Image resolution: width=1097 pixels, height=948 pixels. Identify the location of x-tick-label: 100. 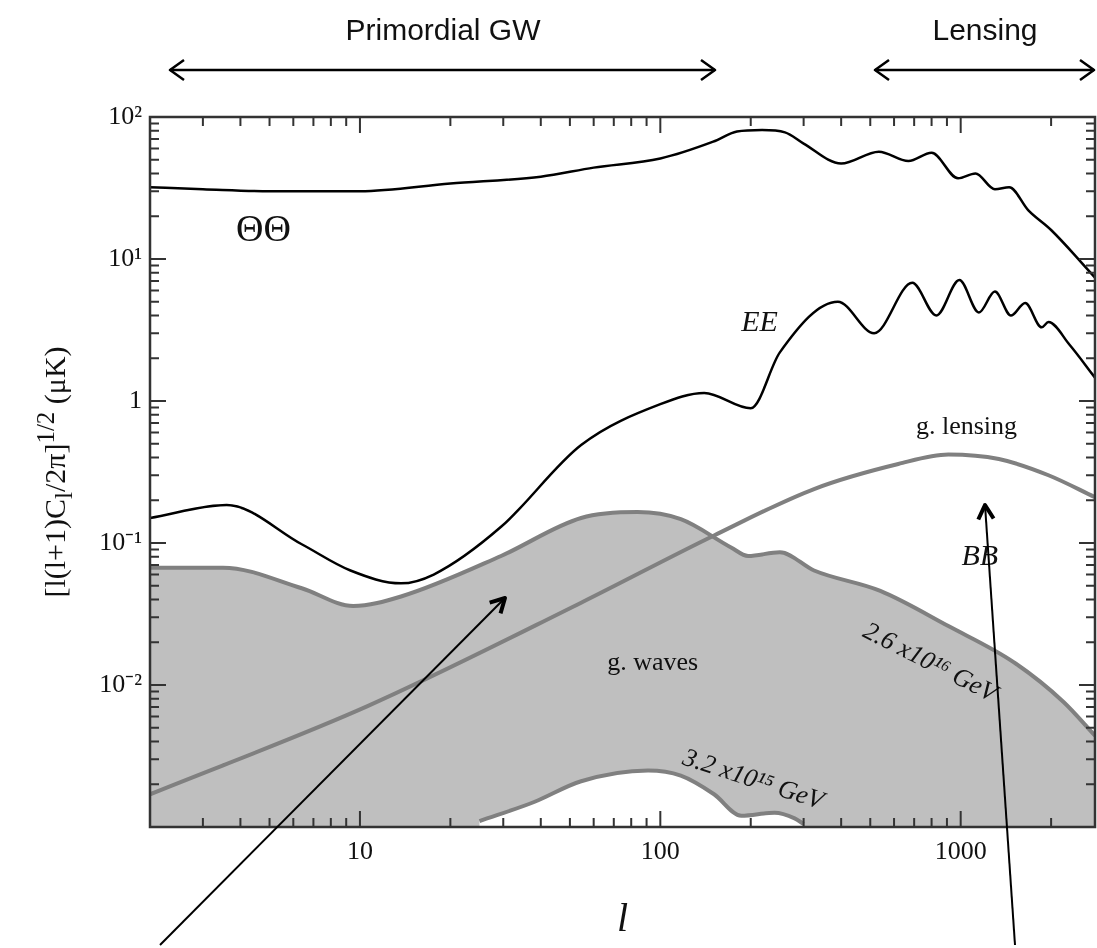
(660, 851).